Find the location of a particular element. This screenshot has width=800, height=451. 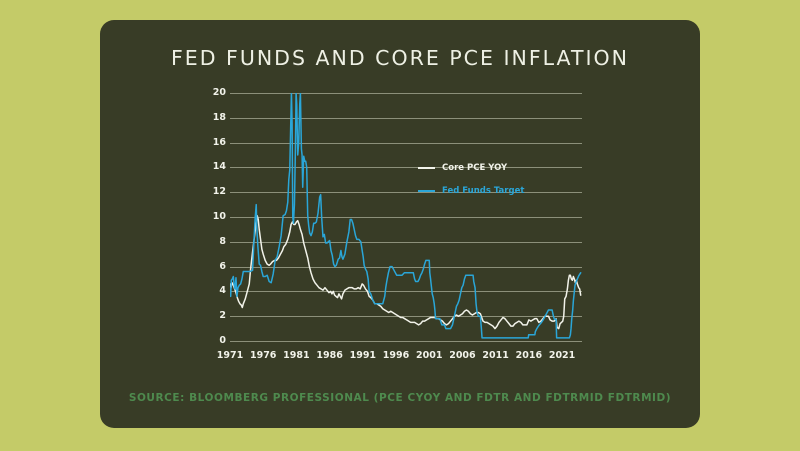

x-axis-tick-label: 2001 is located at coordinates (429, 355).